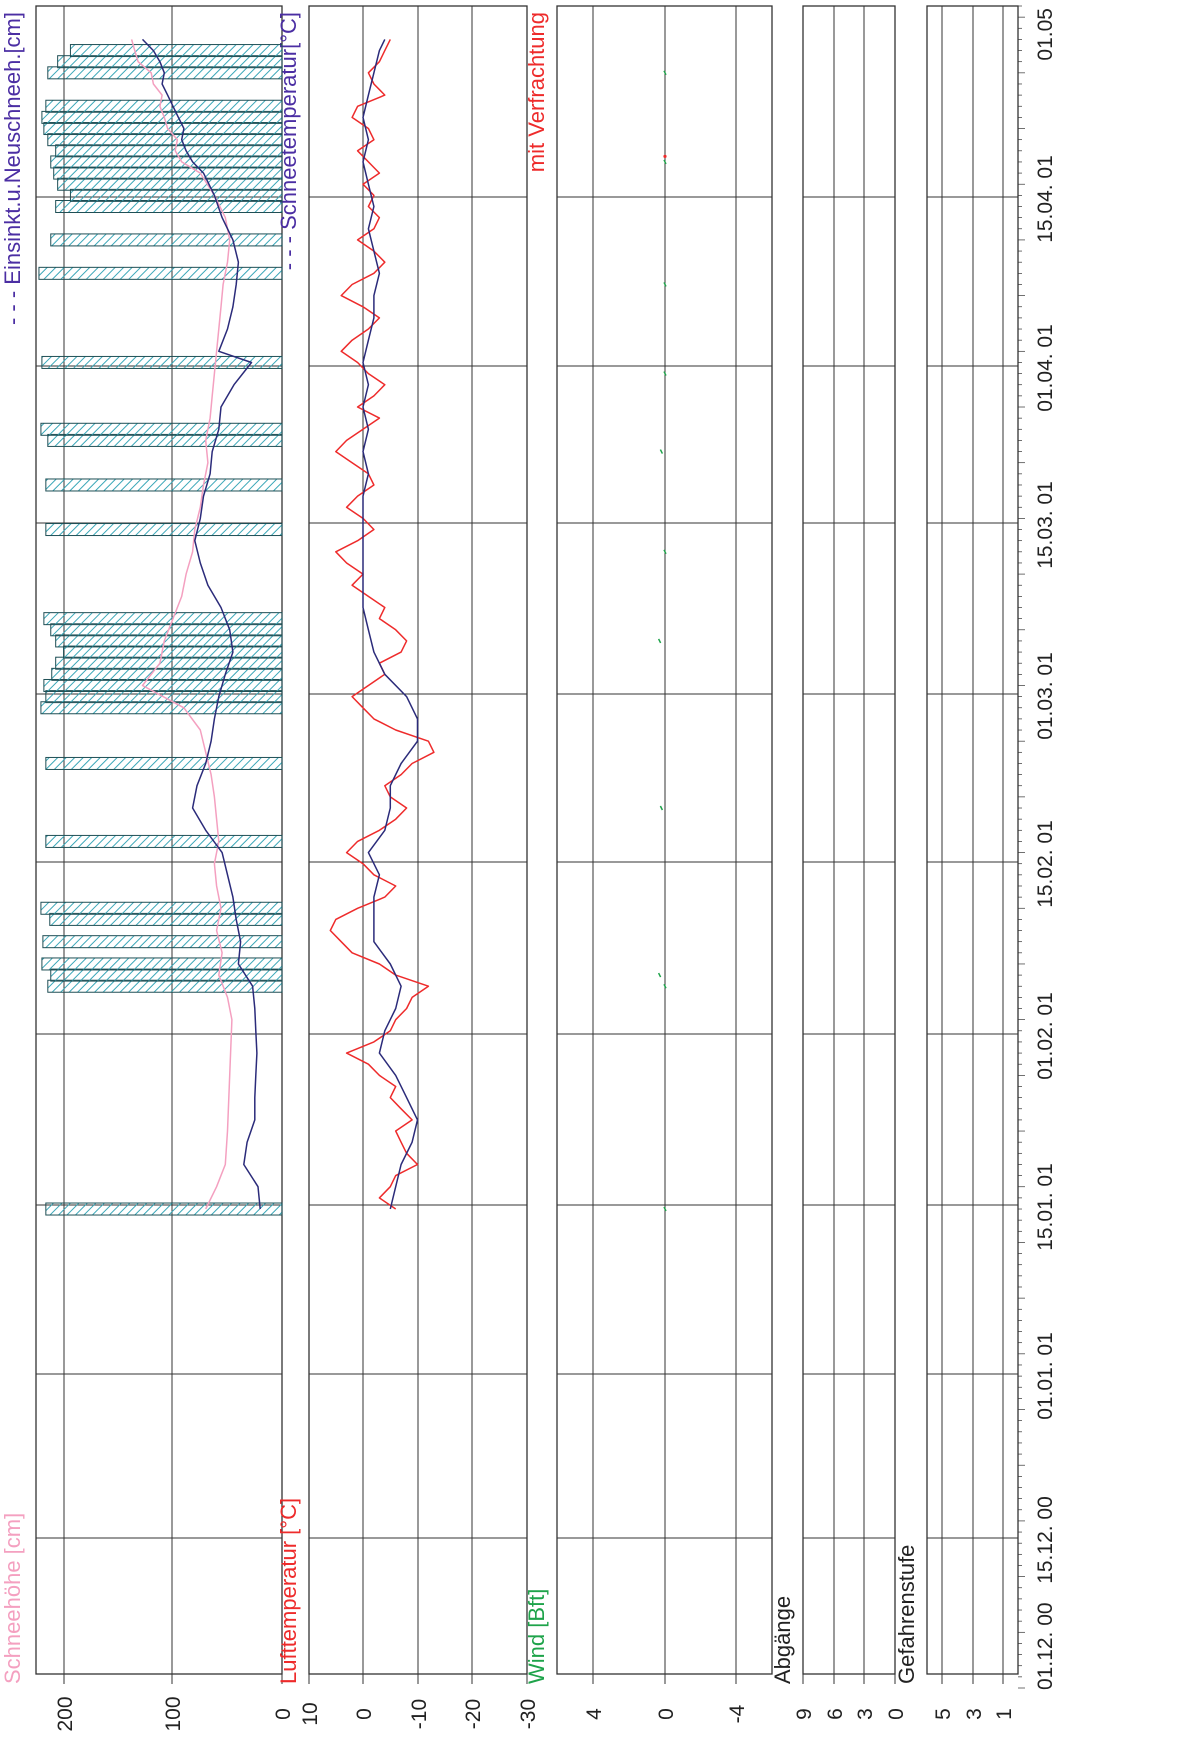 The image size is (1178, 1741). I want to click on tick-label-temperature-0: 10, so click(310, 1713).